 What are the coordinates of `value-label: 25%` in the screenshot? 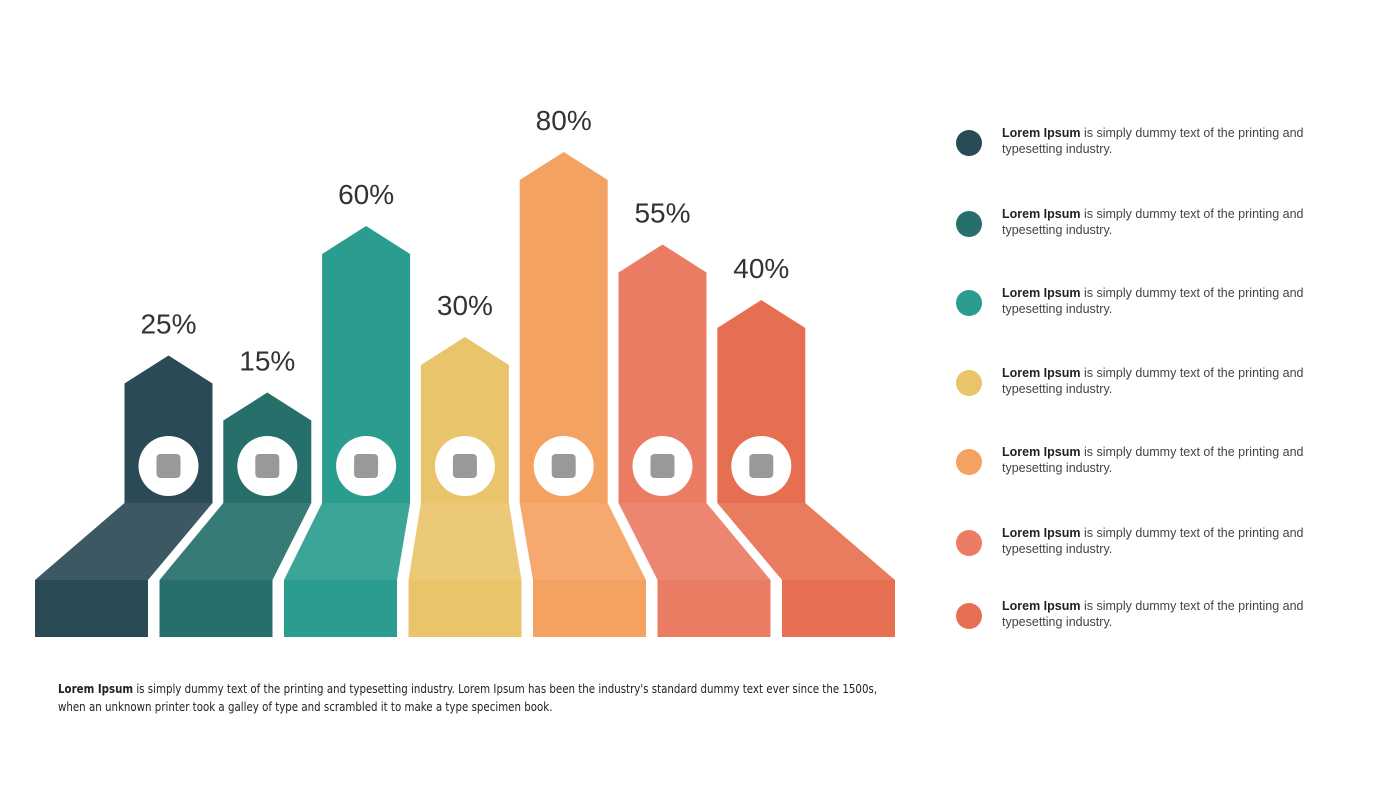 It's located at (168, 324).